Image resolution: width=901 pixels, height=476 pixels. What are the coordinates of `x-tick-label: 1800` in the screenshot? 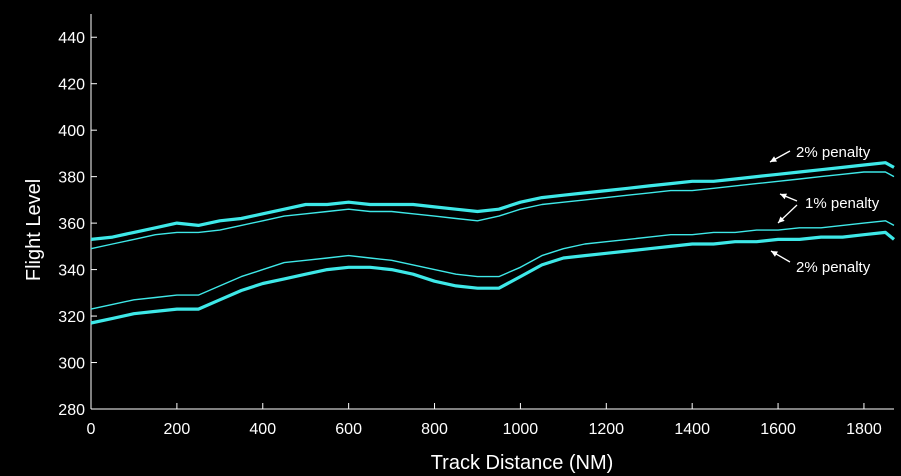 It's located at (864, 429).